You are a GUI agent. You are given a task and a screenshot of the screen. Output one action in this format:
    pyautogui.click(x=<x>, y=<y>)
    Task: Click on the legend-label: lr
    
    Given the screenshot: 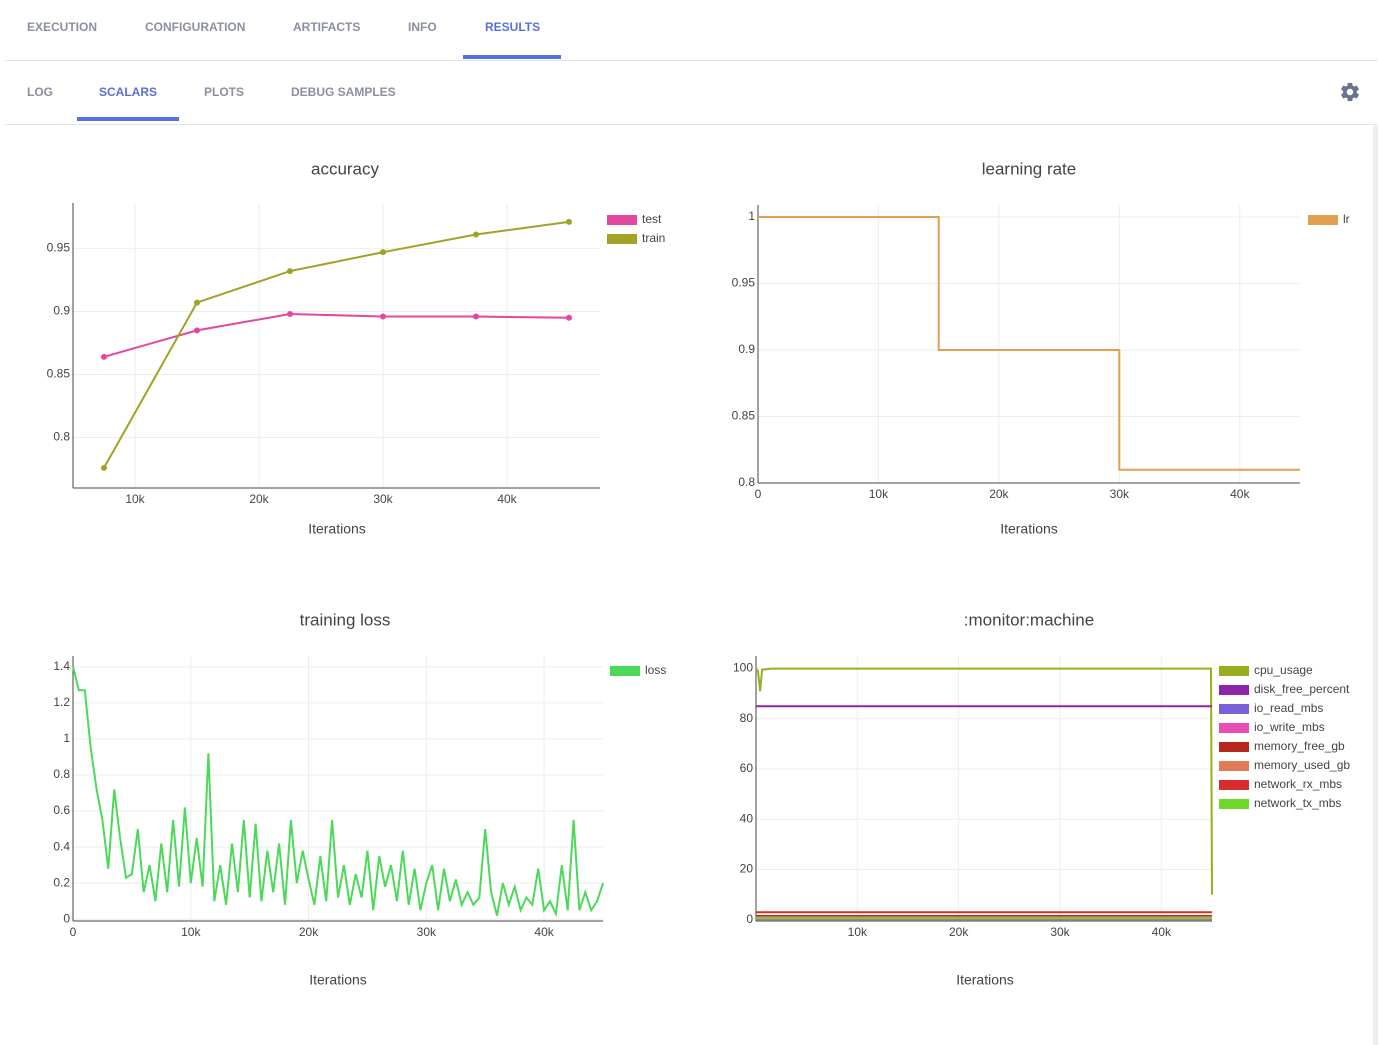 What is the action you would take?
    pyautogui.click(x=1346, y=219)
    